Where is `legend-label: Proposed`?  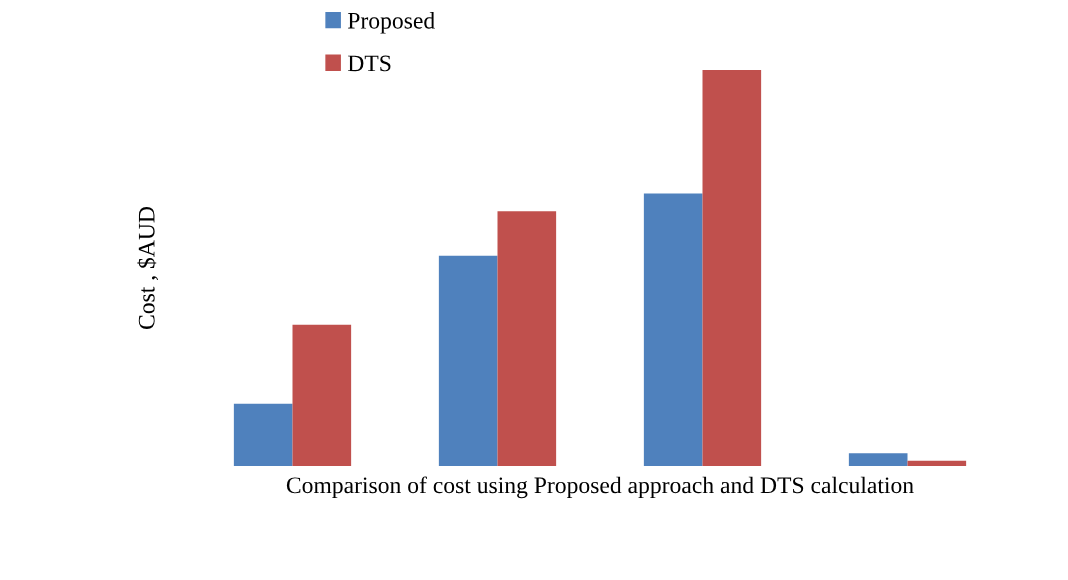 legend-label: Proposed is located at coordinates (391, 23).